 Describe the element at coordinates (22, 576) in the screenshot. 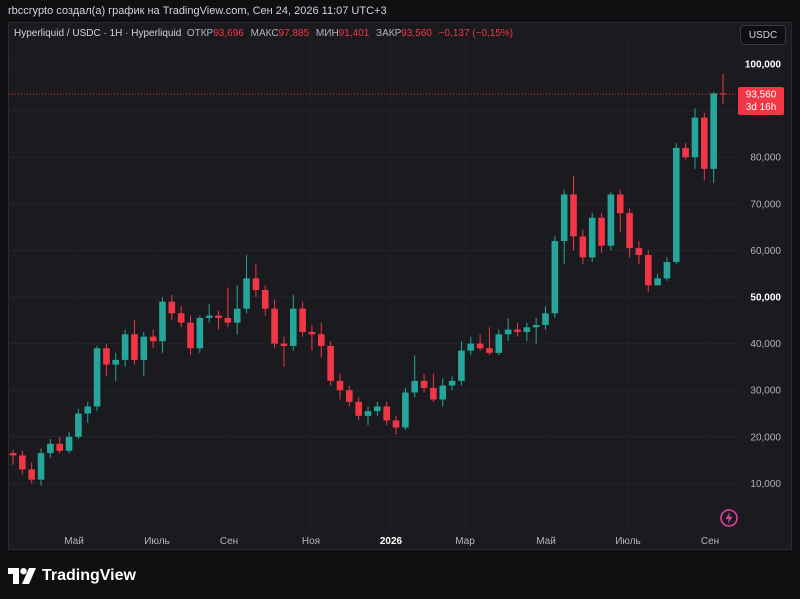

I see `tradingview-logo-icon` at that location.